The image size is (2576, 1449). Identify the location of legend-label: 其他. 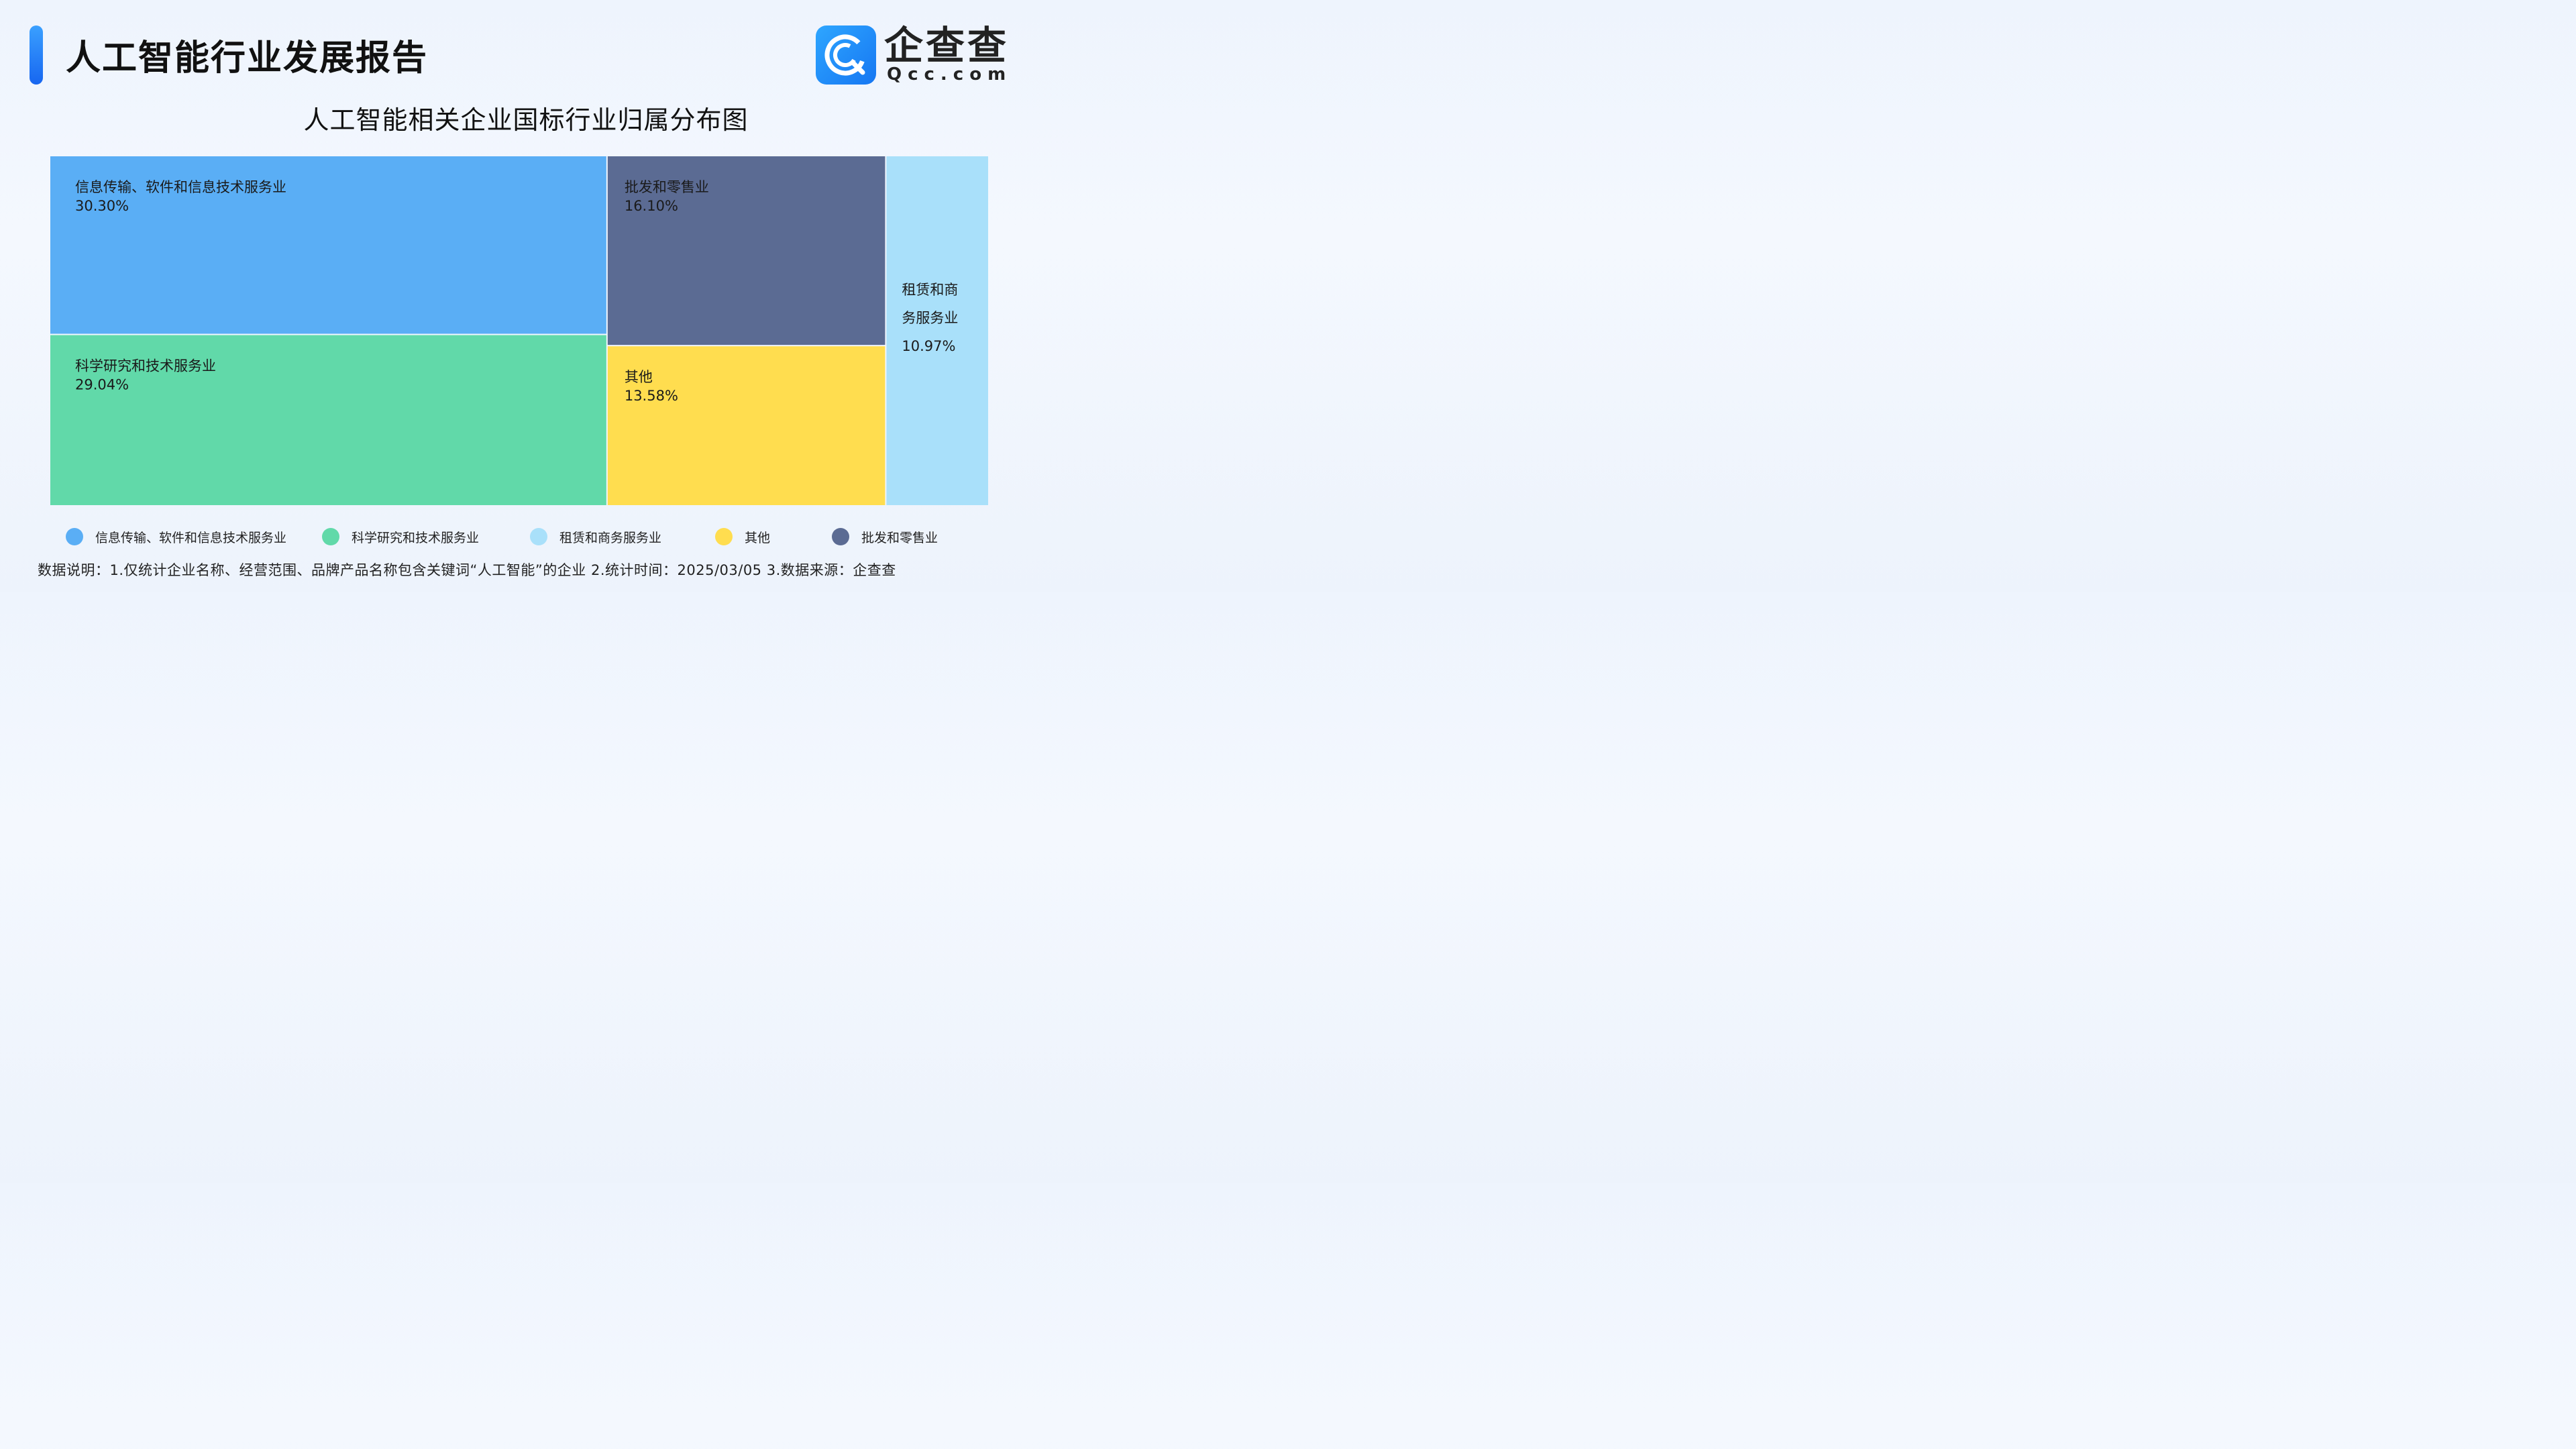
(758, 537).